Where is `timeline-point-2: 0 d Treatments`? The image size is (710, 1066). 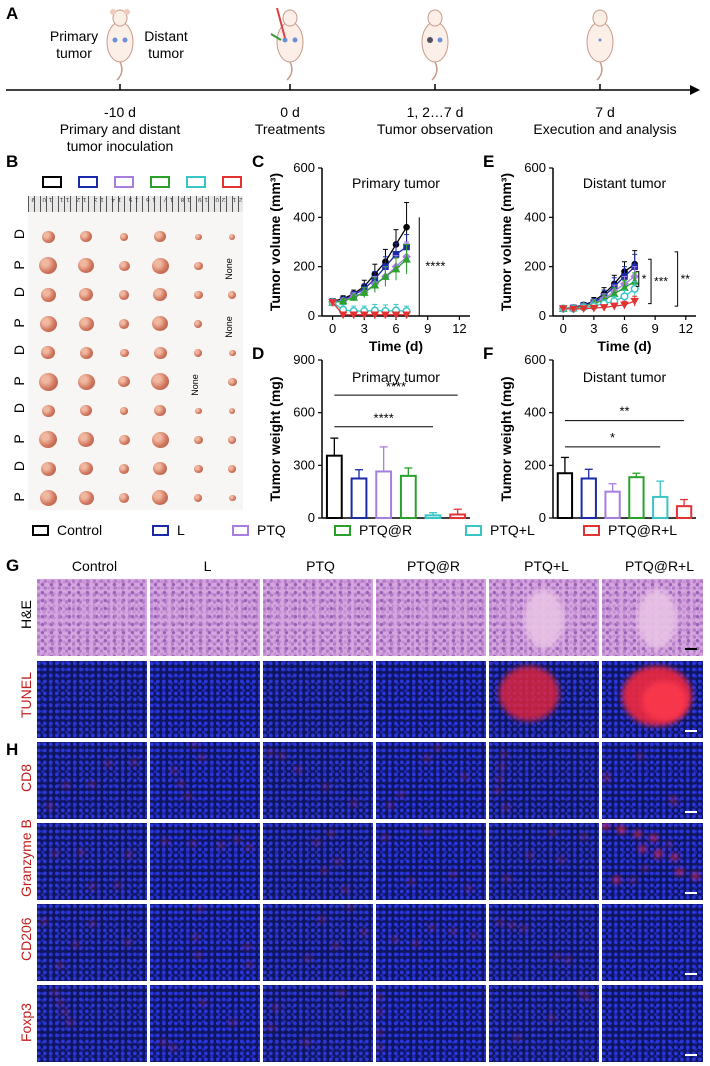
timeline-point-2: 0 d Treatments is located at coordinates (290, 121).